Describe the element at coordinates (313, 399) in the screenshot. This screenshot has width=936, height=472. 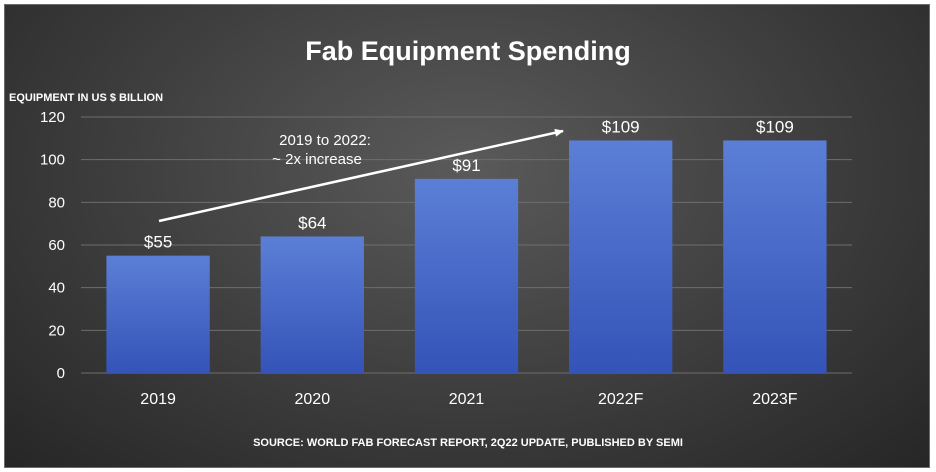
I see `x-tick-label: 2020` at that location.